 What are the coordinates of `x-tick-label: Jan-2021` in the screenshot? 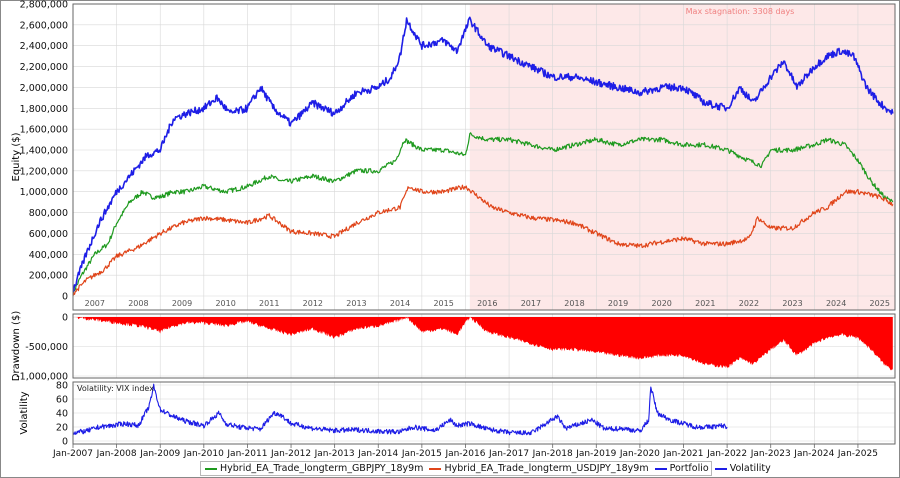 It's located at (682, 454).